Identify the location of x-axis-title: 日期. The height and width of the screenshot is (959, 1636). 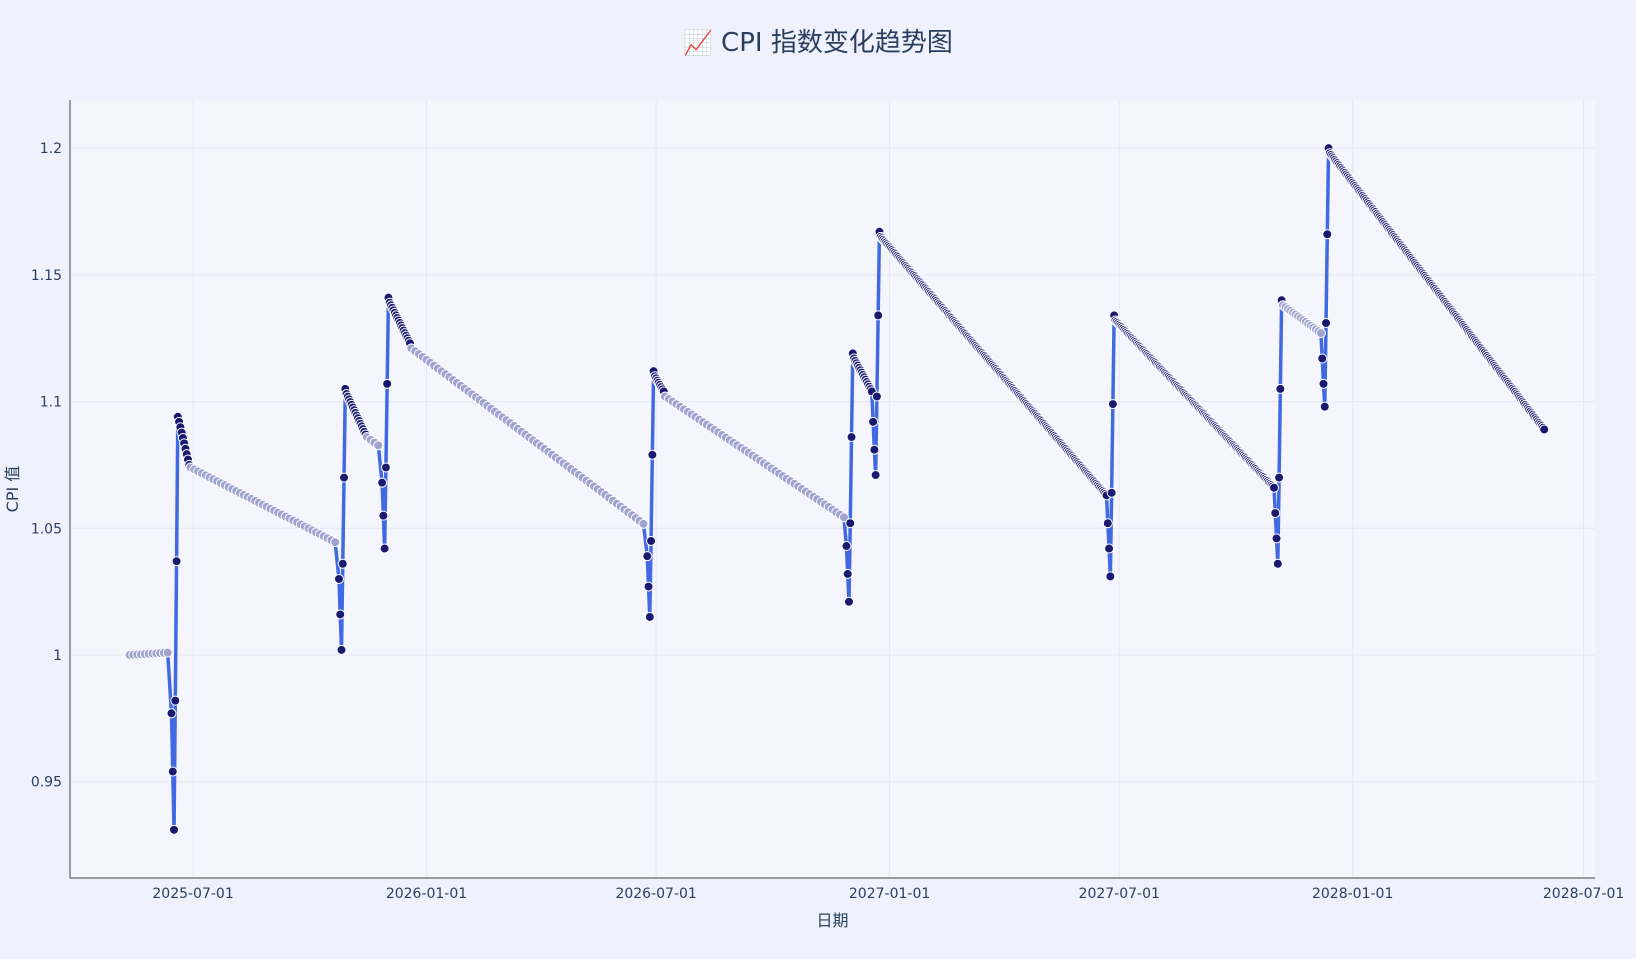
(832, 920).